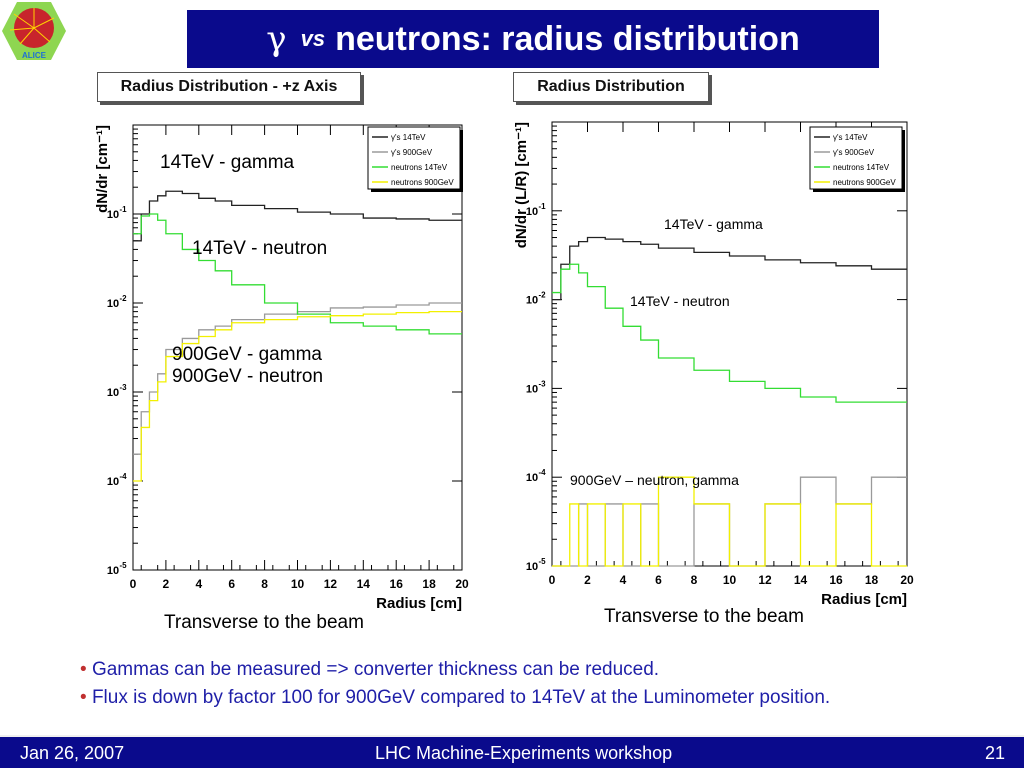 This screenshot has width=1024, height=768. What do you see at coordinates (264, 622) in the screenshot?
I see `left-caption: Transverse to the beam` at bounding box center [264, 622].